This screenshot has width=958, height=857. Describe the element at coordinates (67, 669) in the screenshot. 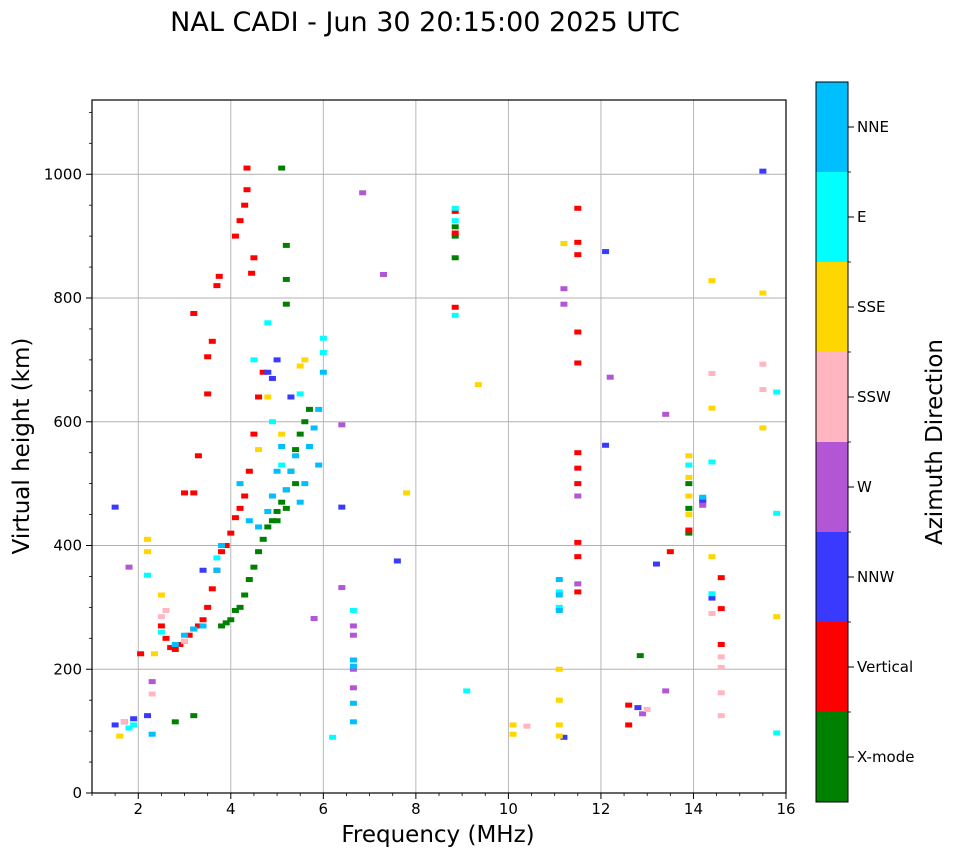

I see `y-tick-label: 200` at that location.